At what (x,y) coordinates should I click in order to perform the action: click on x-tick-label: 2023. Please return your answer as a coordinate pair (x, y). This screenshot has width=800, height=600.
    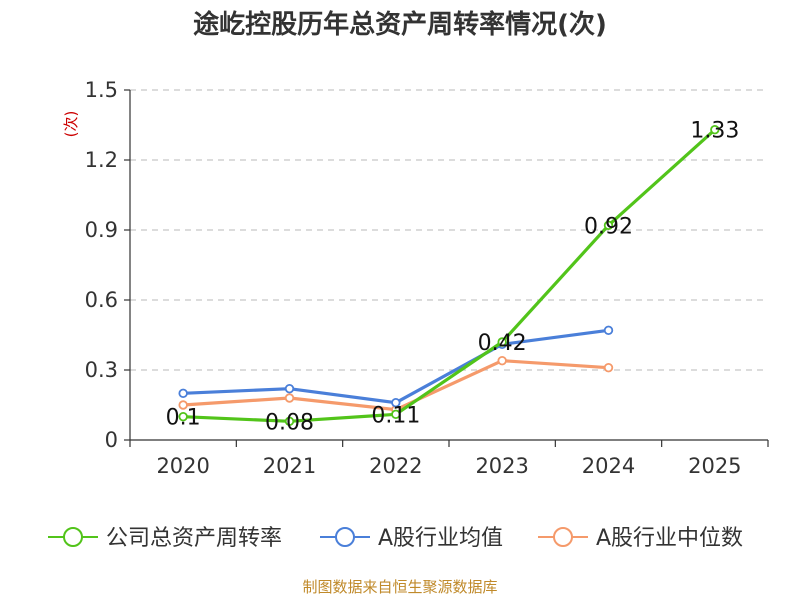
    Looking at the image, I should click on (501, 466).